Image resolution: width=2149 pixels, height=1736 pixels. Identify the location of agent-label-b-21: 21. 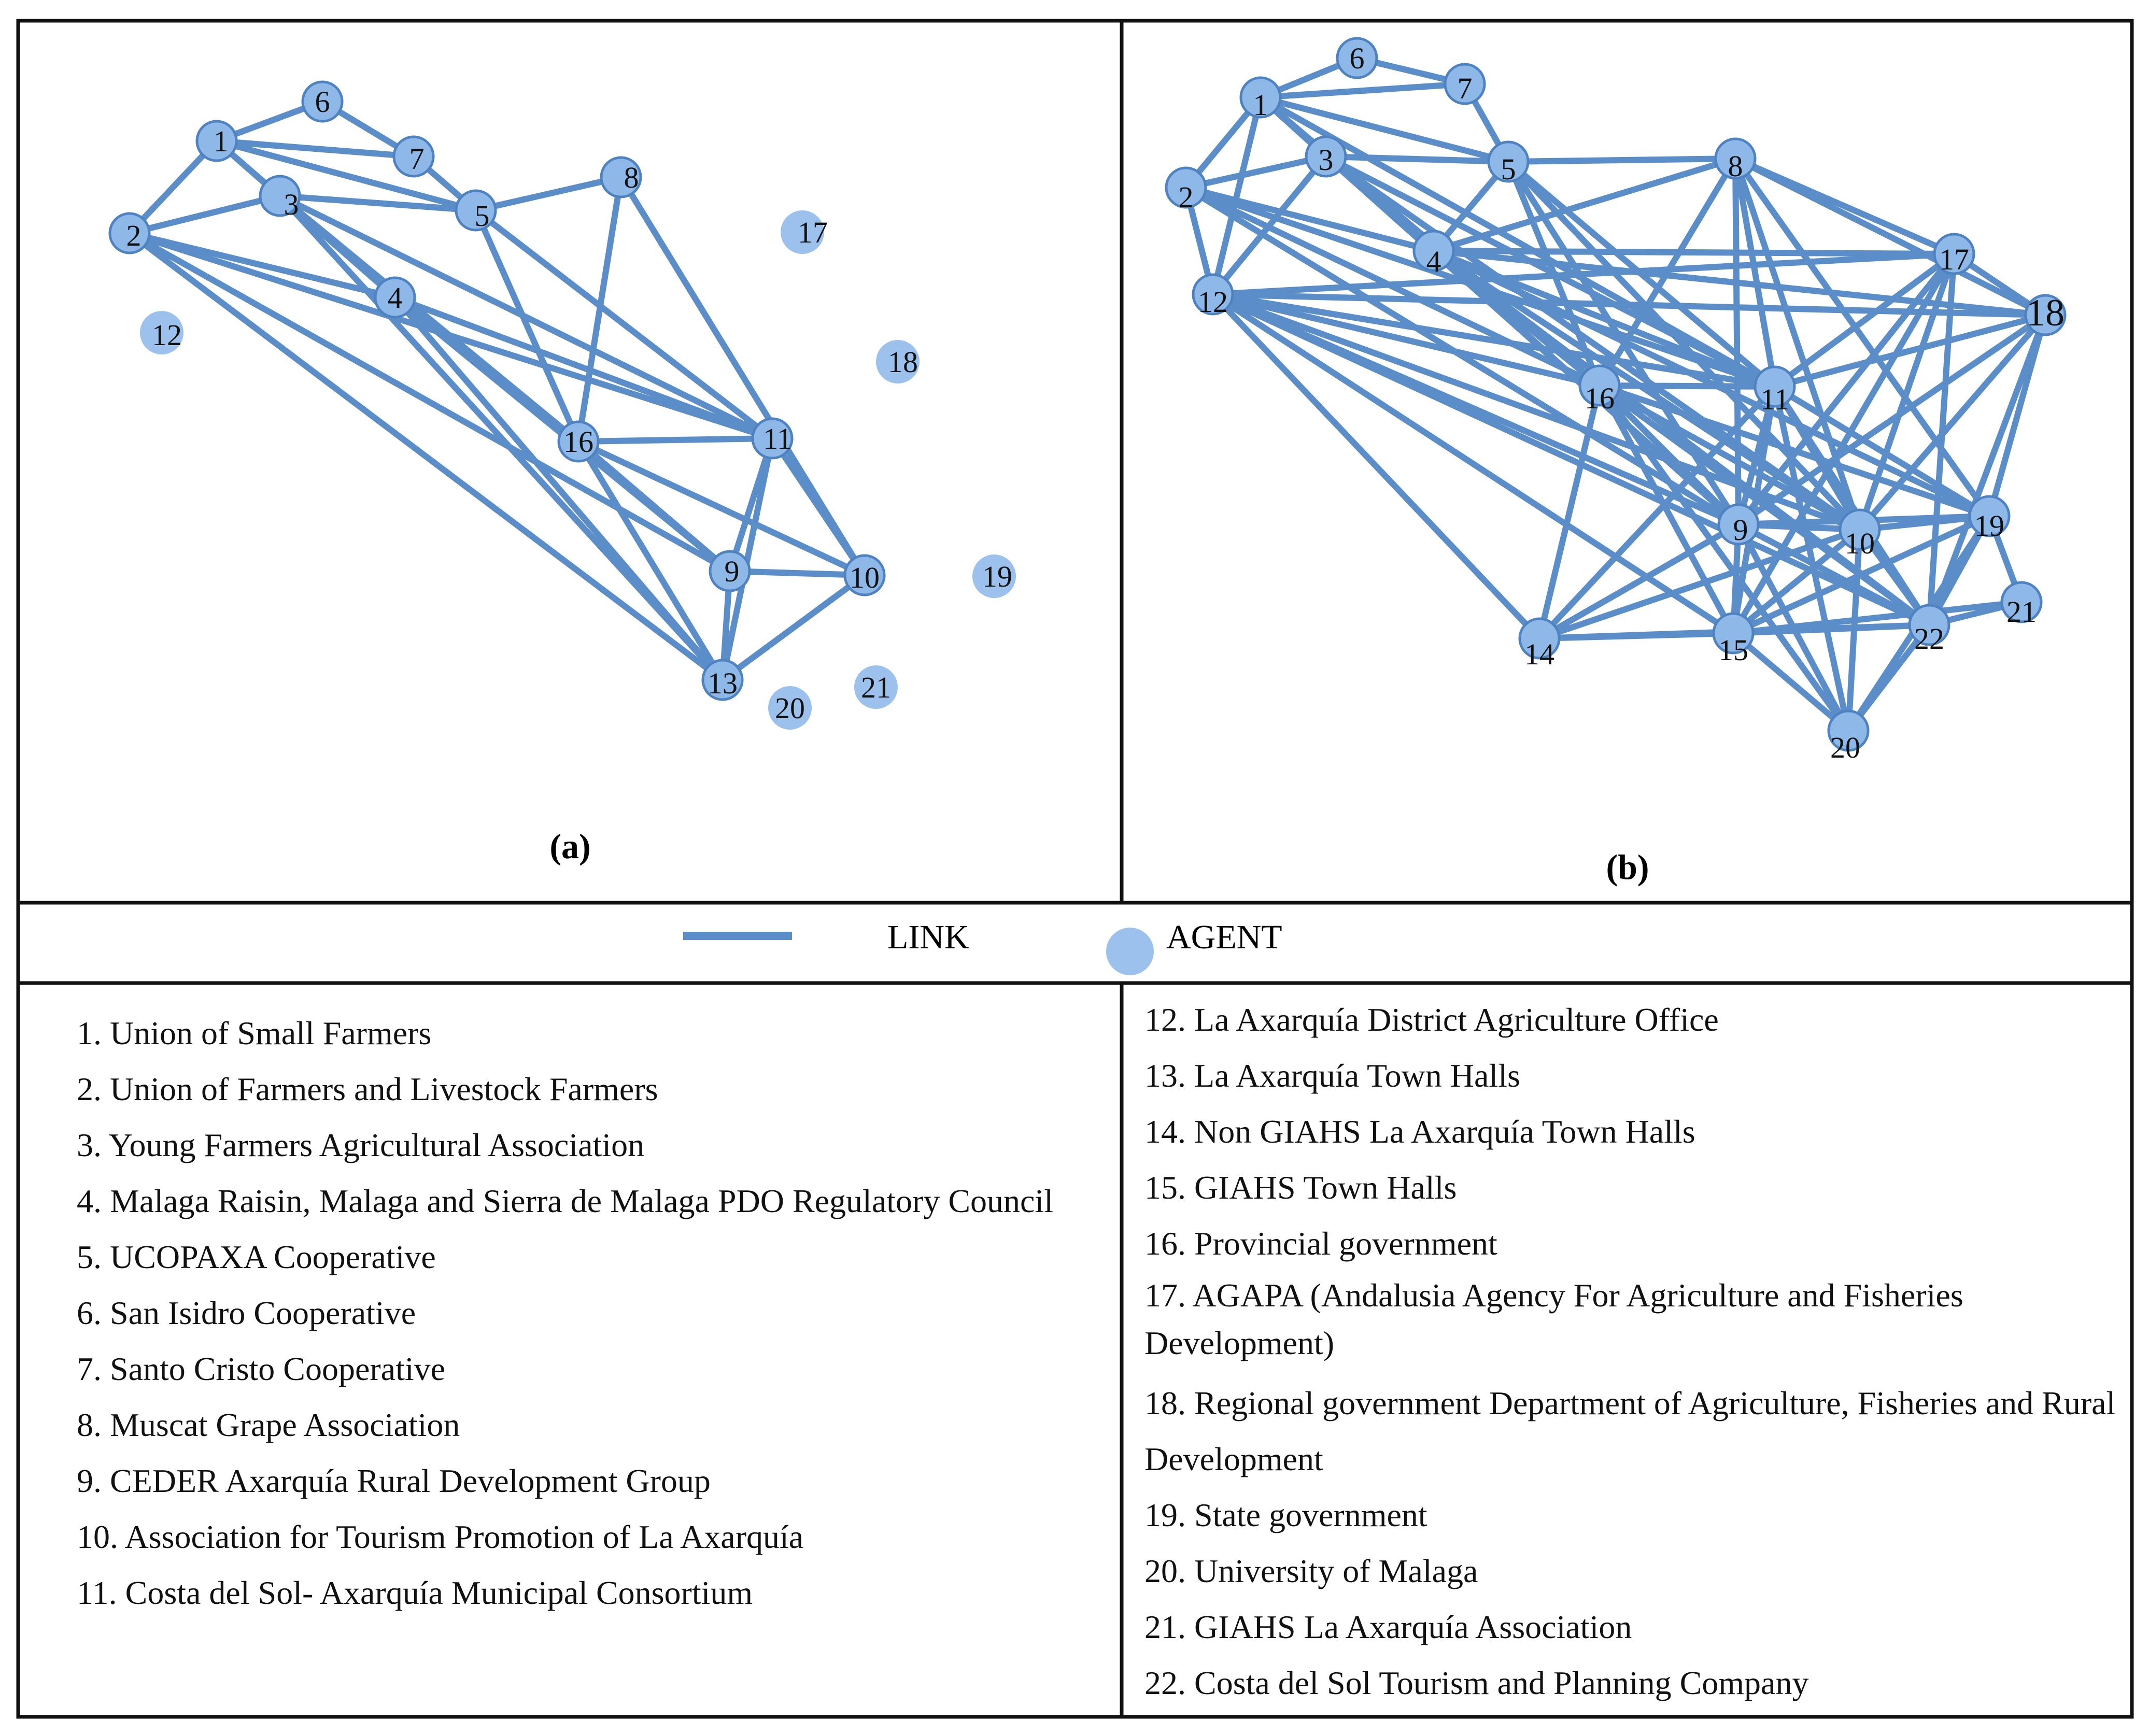
(2021, 612).